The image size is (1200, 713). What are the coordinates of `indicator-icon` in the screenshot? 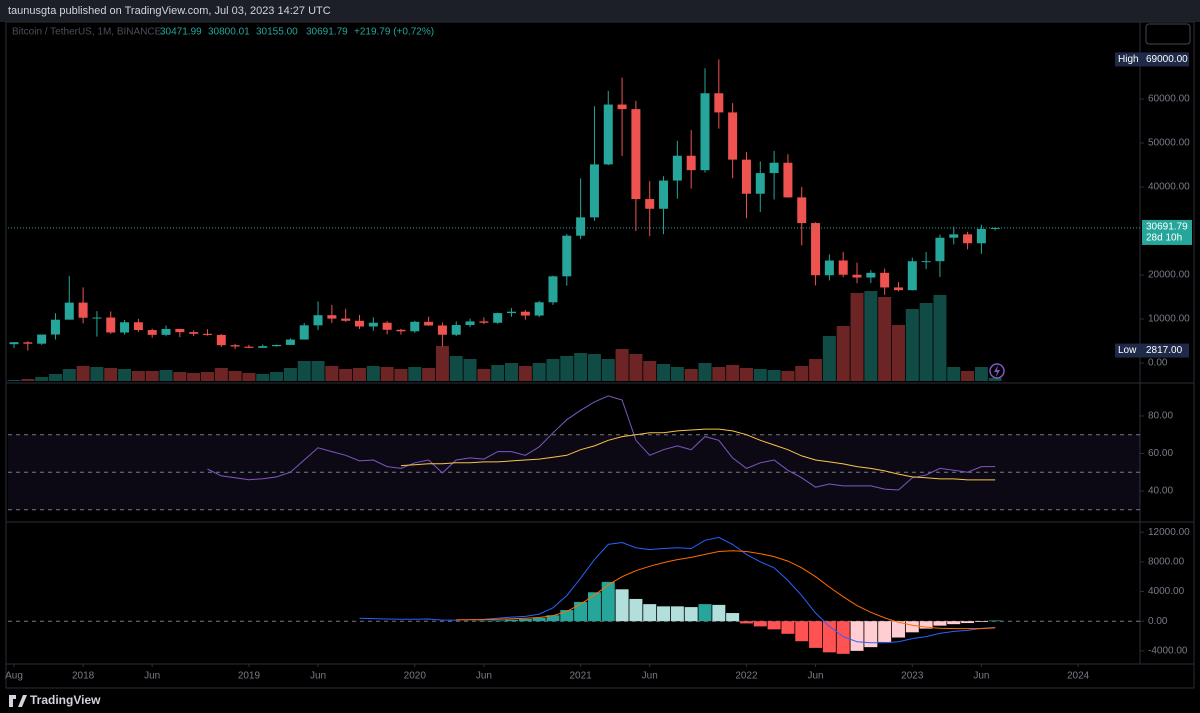 It's located at (997, 371).